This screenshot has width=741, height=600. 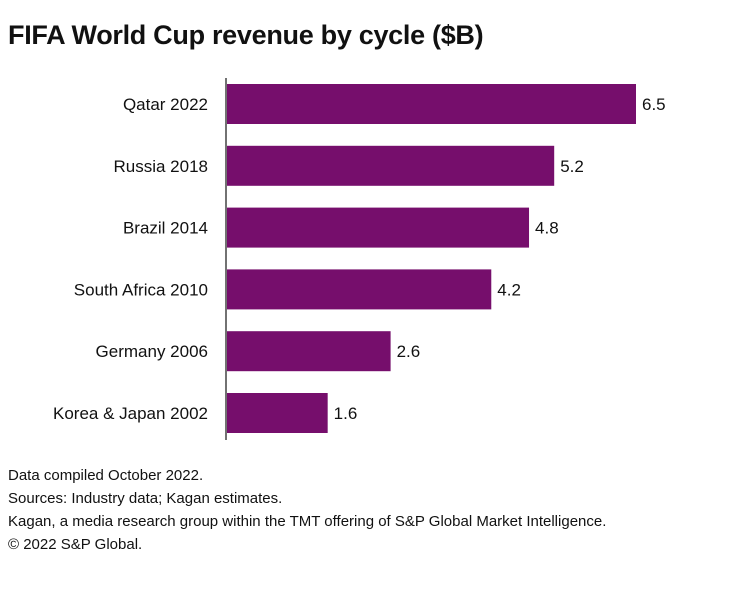 What do you see at coordinates (160, 166) in the screenshot?
I see `category-label: Russia 2018` at bounding box center [160, 166].